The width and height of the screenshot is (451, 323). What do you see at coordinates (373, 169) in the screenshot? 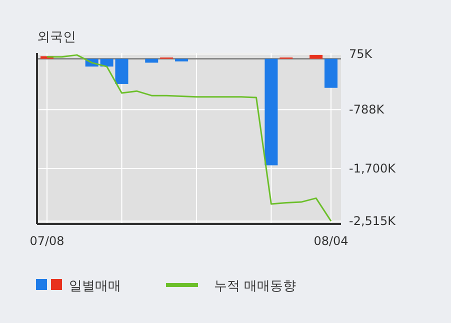
I see `y-tick-label: -1,700K` at bounding box center [373, 169].